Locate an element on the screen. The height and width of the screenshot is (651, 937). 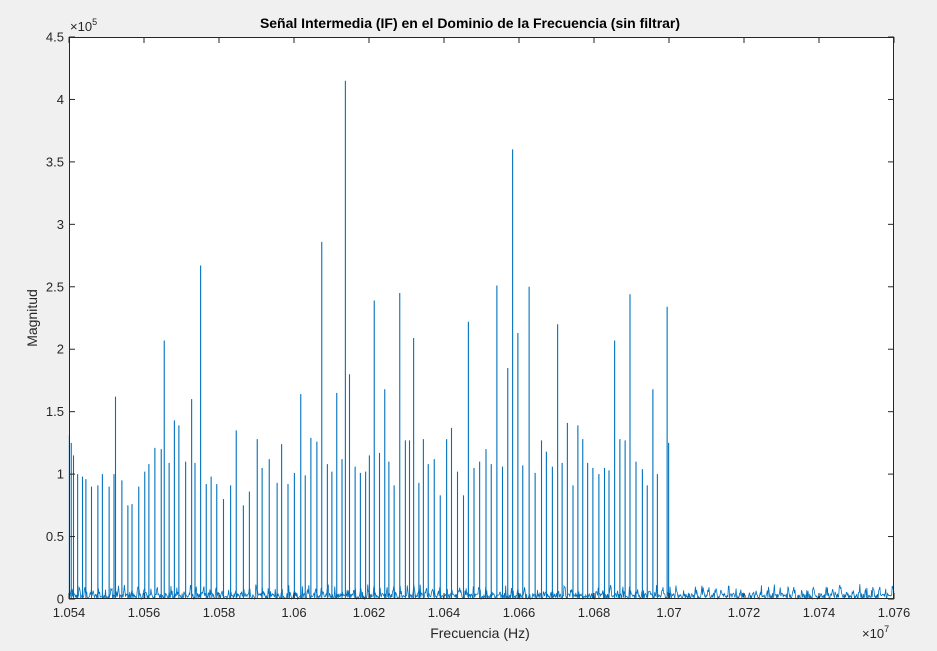
x-tick-label: 1.076 is located at coordinates (894, 612).